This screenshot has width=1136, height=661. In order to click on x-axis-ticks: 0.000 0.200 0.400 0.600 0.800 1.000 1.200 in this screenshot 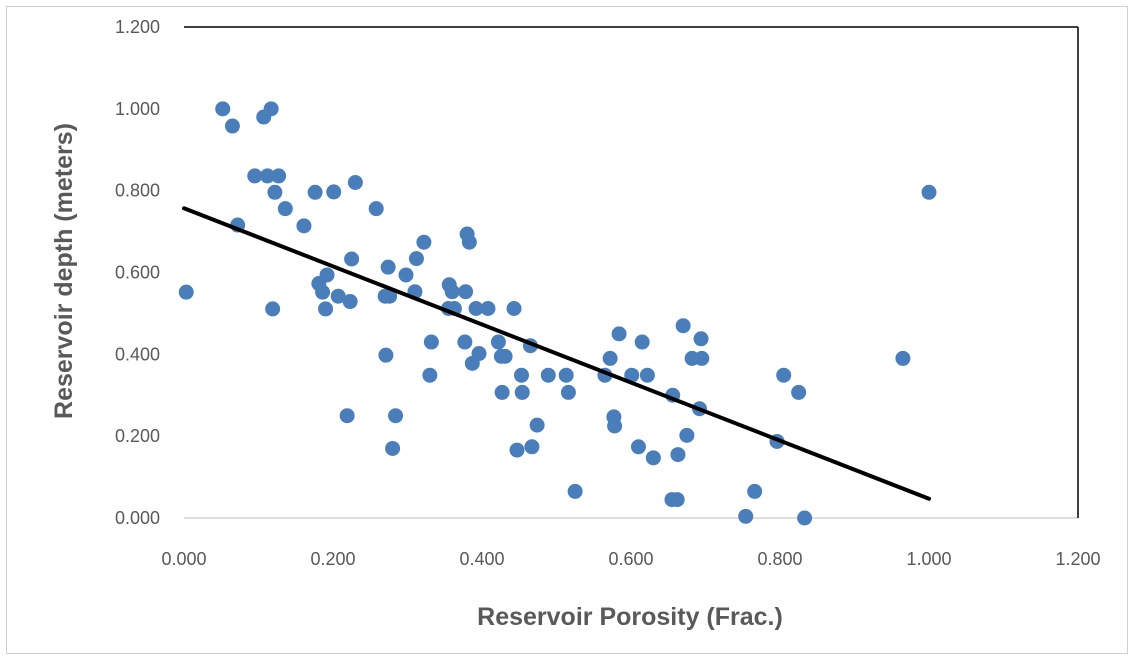, I will do `click(630, 559)`.